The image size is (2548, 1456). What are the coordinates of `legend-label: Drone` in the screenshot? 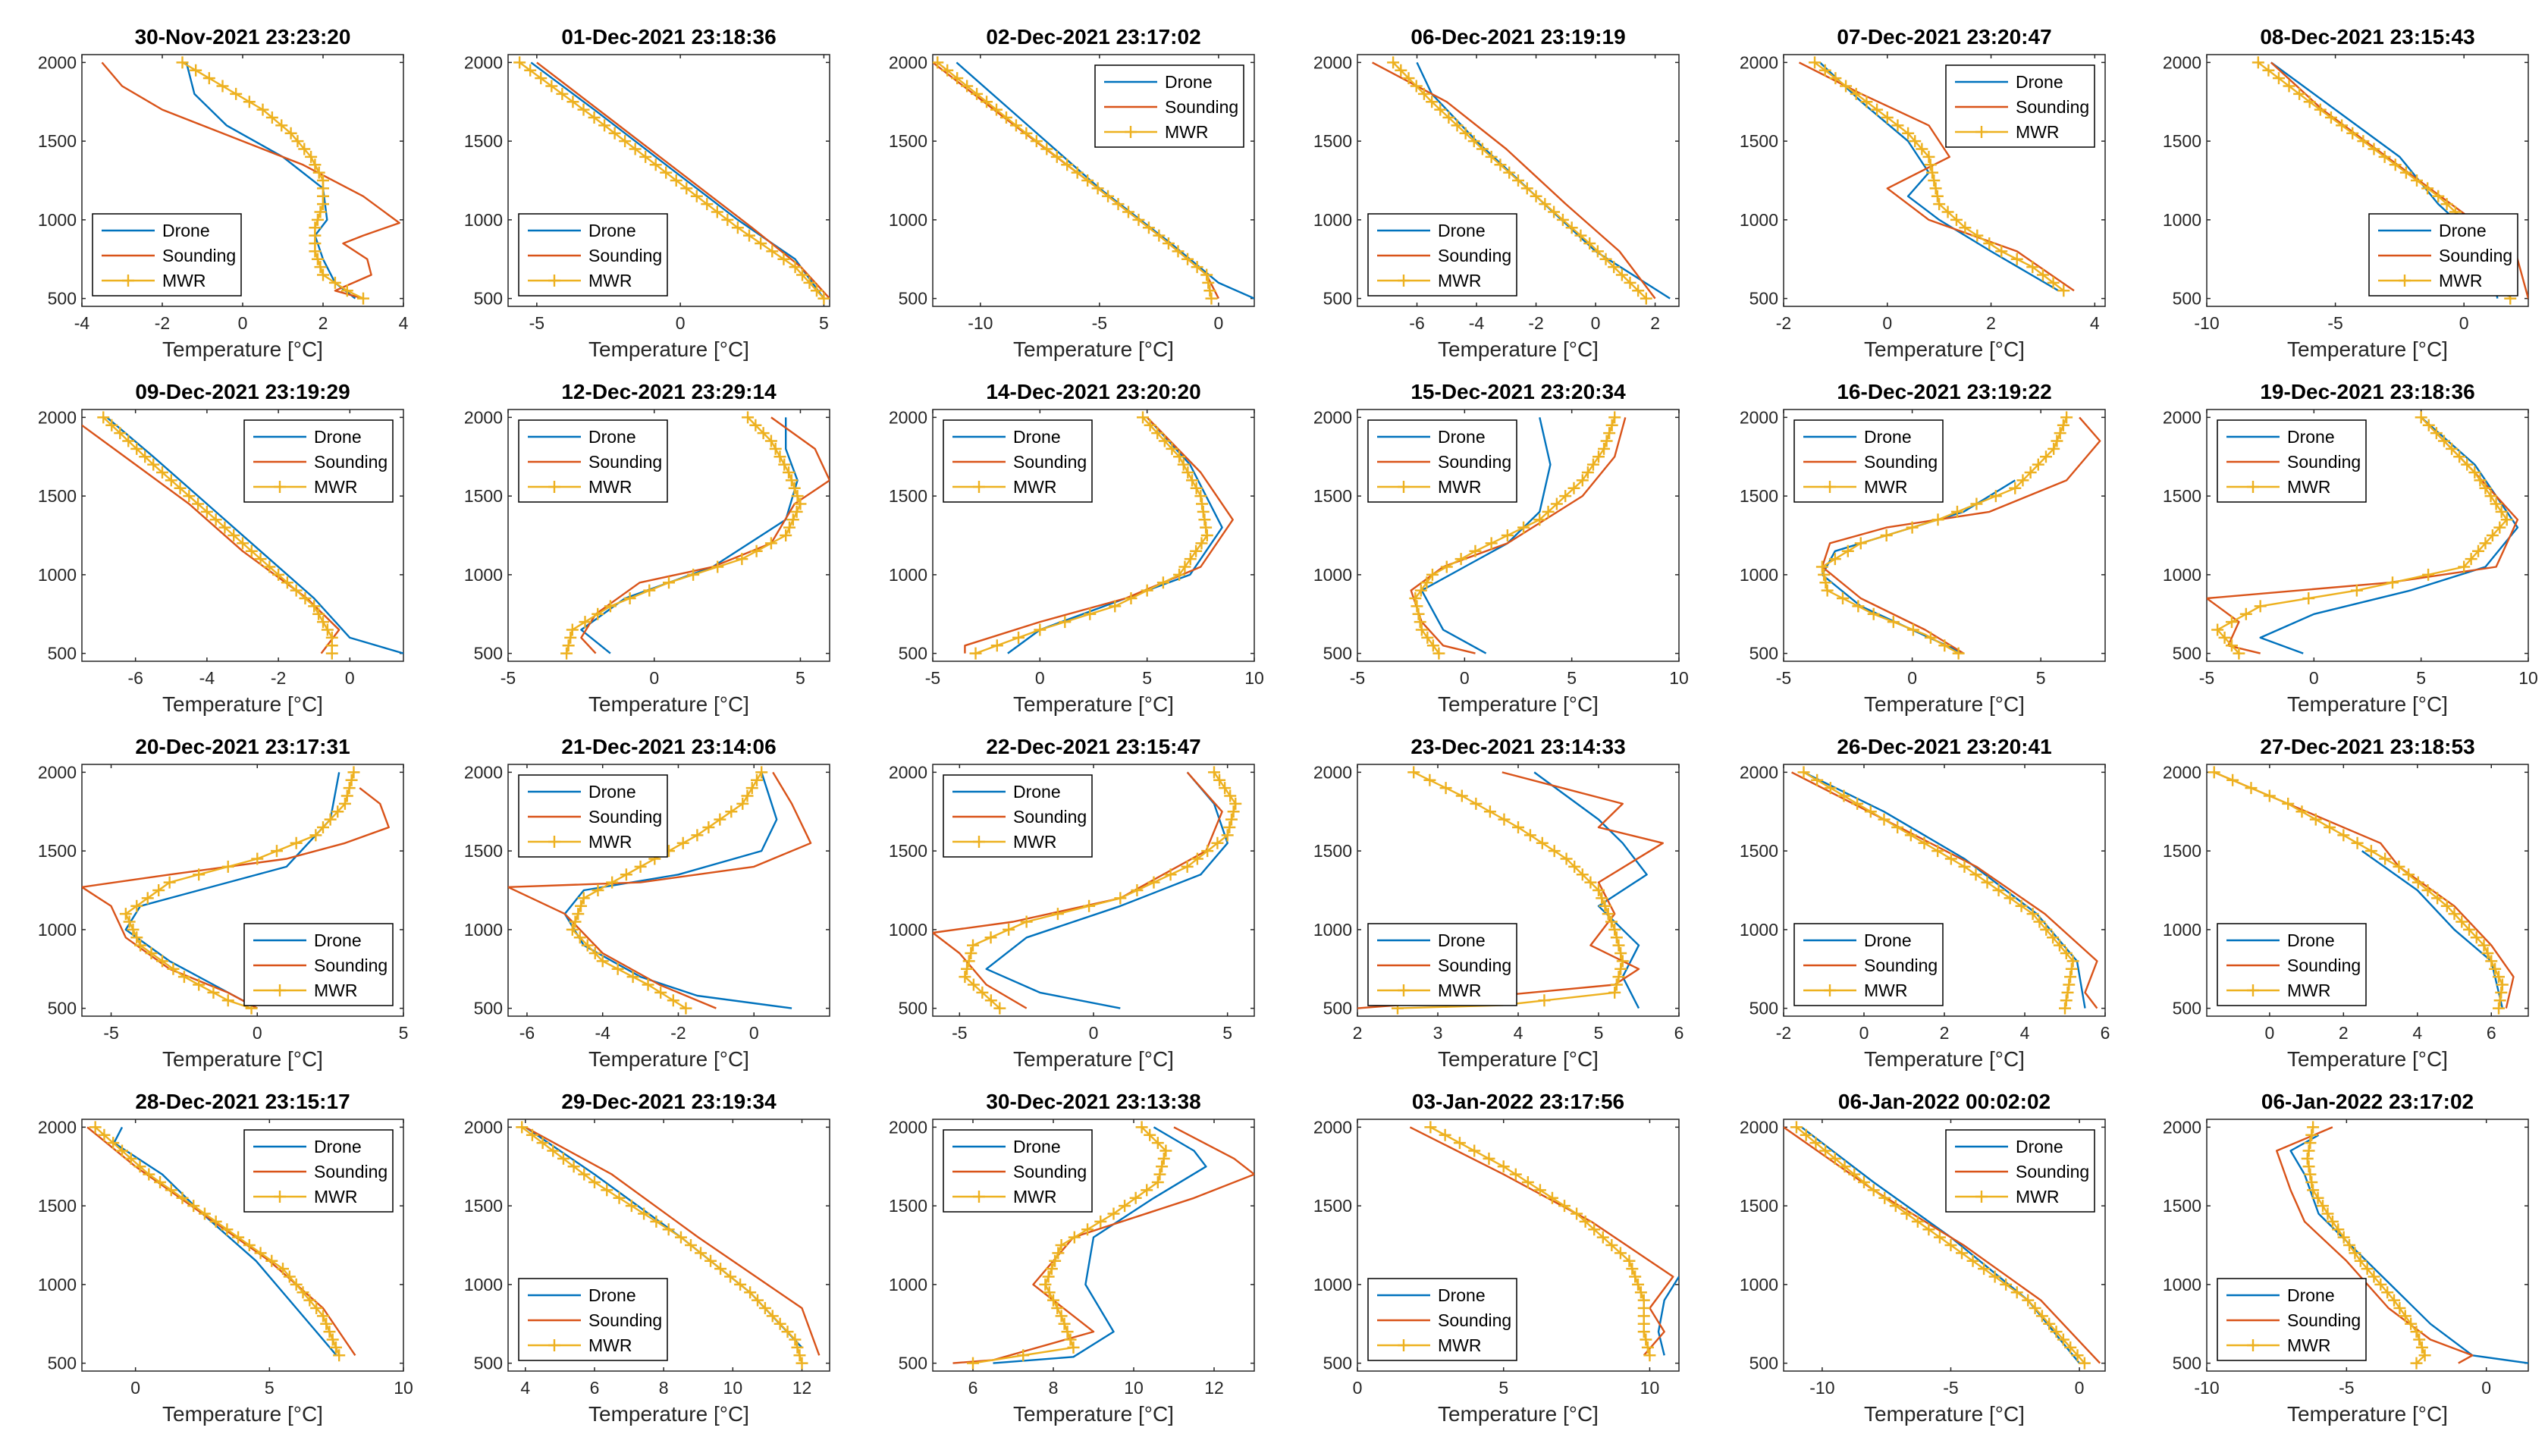 It's located at (1037, 437).